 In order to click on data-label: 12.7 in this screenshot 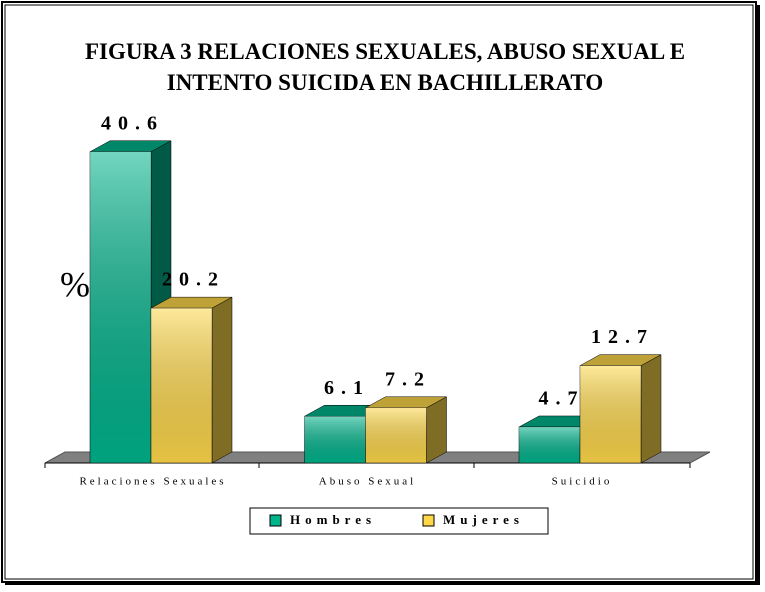, I will do `click(622, 337)`.